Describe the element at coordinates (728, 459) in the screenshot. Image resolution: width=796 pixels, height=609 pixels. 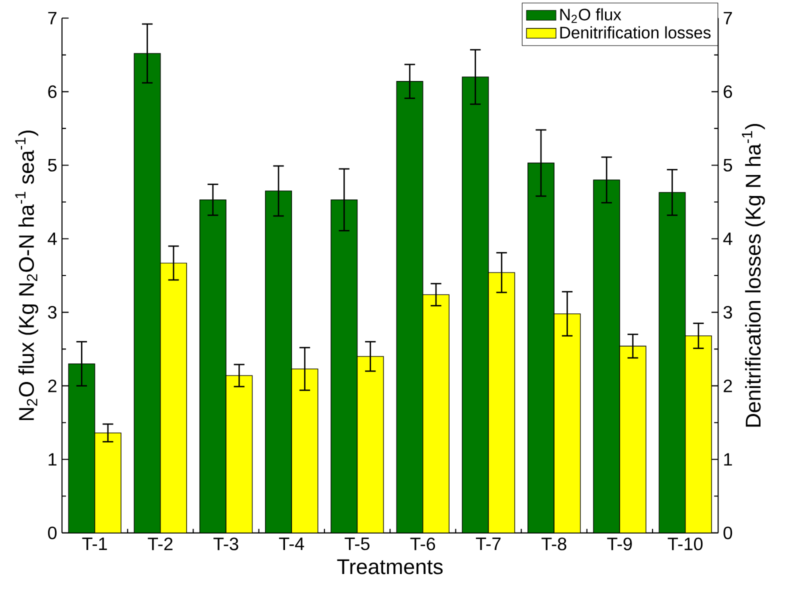
I see `y2-tick-label: 1` at that location.